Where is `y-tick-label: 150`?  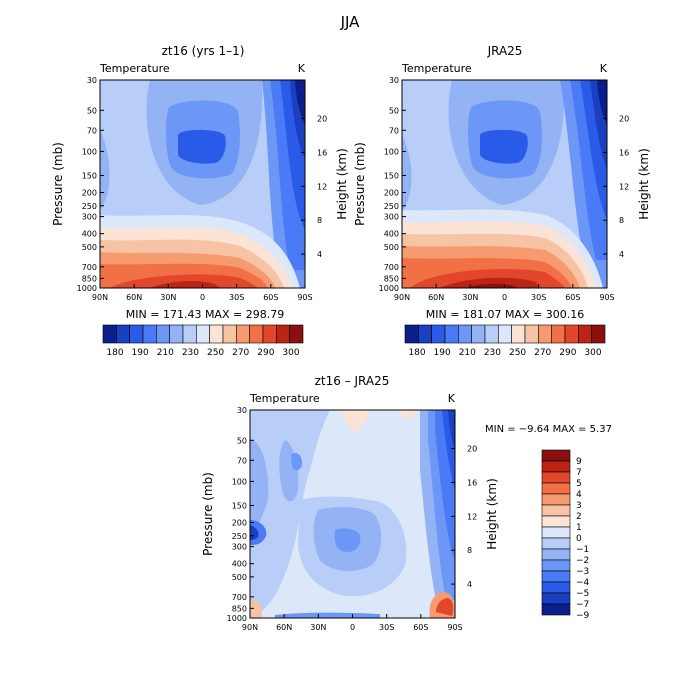
y-tick-label: 150 is located at coordinates (391, 175).